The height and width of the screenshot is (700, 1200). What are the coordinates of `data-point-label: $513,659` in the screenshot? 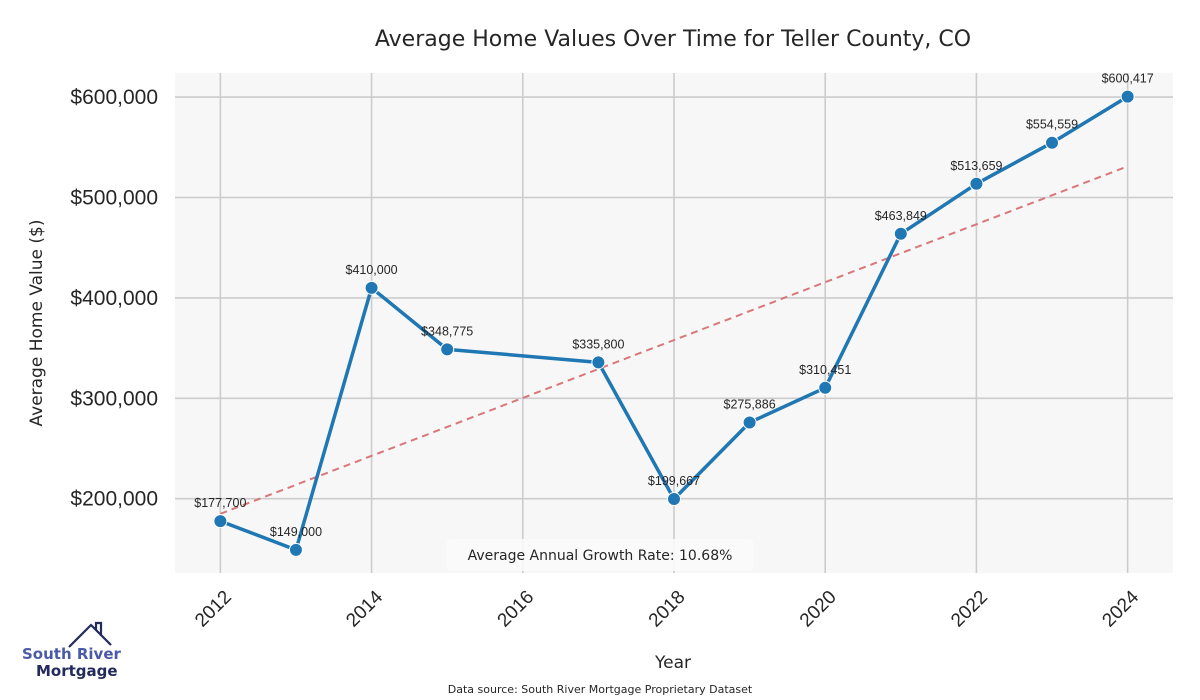 It's located at (976, 166).